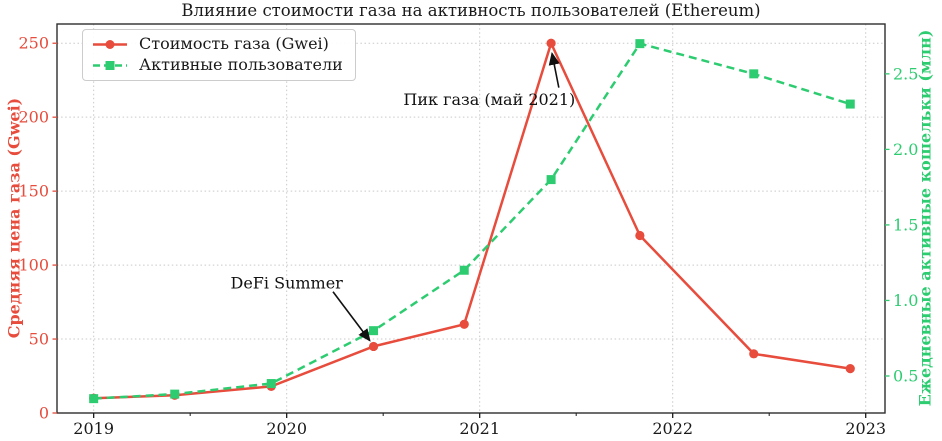  Describe the element at coordinates (33, 117) in the screenshot. I see `svg-text: 200` at that location.